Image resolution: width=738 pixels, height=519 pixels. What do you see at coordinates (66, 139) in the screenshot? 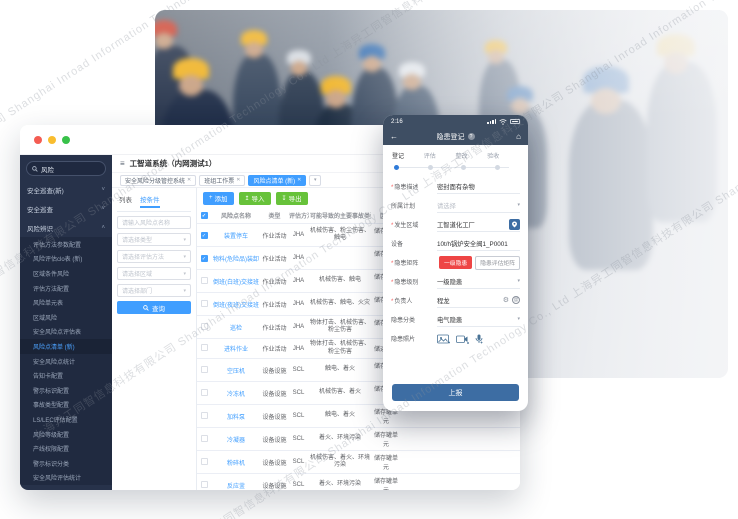
I see `maximize-window-dot` at bounding box center [66, 139].